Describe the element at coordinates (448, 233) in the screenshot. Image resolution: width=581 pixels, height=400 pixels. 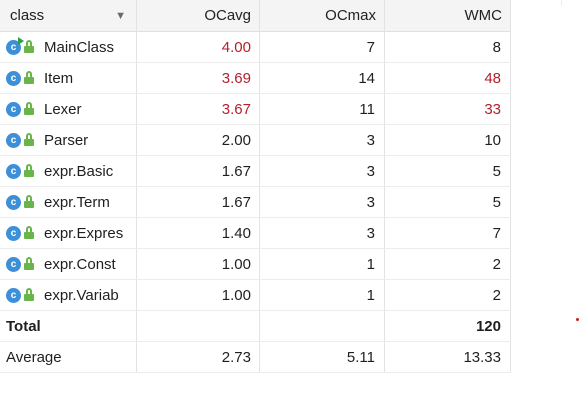
I see `wmc-value: 7` at that location.